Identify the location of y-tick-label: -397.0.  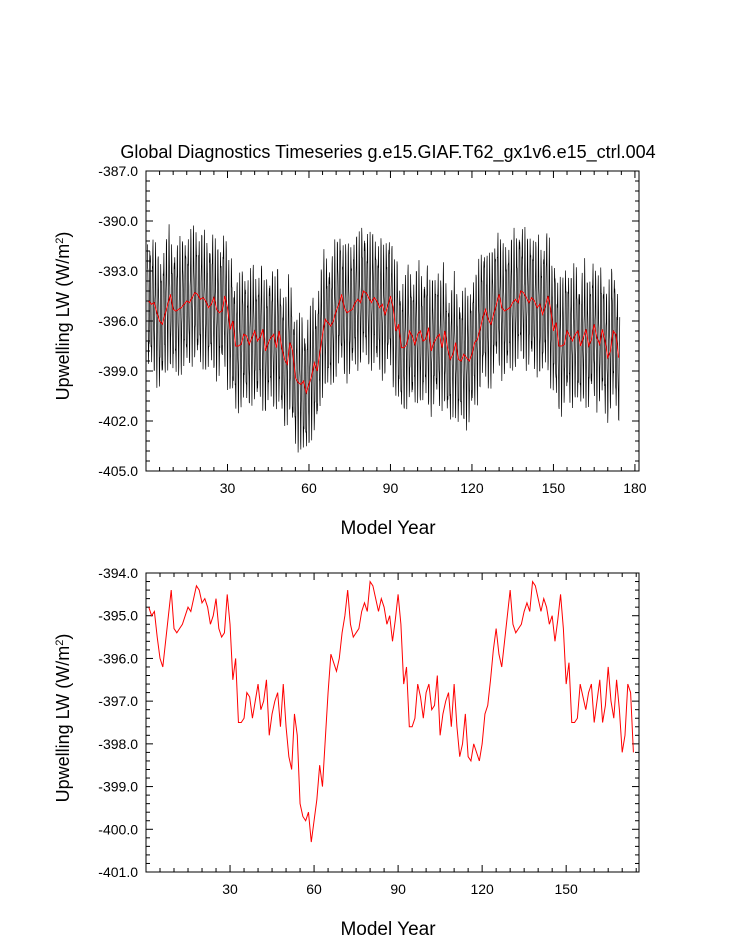
(118, 701).